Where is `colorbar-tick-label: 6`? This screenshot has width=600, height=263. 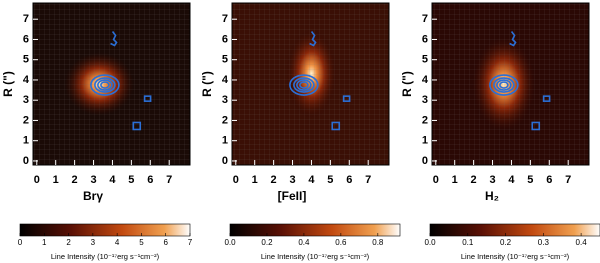 colorbar-tick-label: 6 is located at coordinates (165, 242).